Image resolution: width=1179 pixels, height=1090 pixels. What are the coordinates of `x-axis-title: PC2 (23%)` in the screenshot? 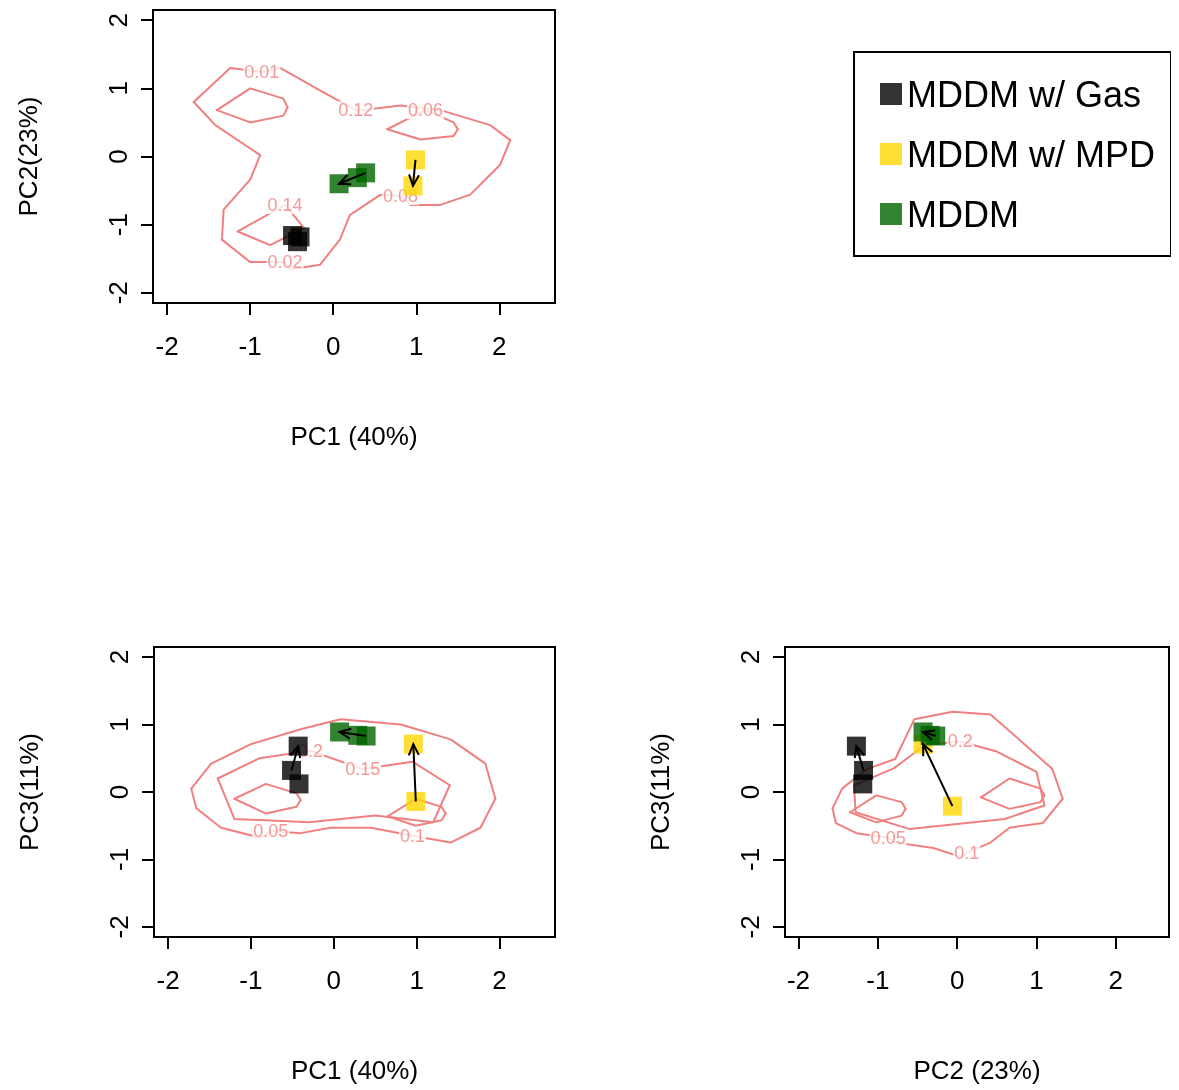 It's located at (977, 1070).